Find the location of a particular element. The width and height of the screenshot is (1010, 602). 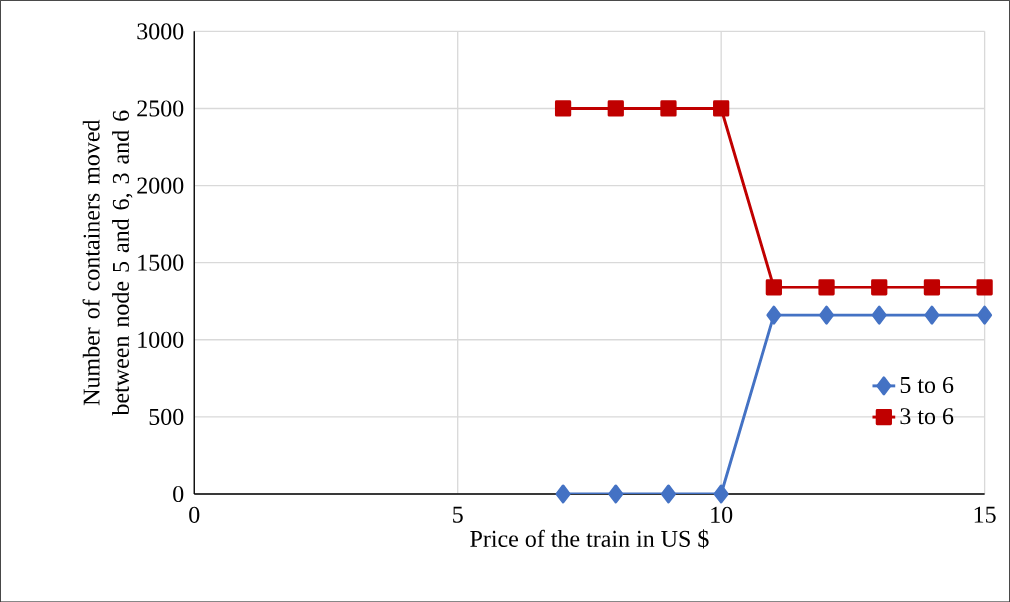

x-tick-label: 10 is located at coordinates (722, 514).